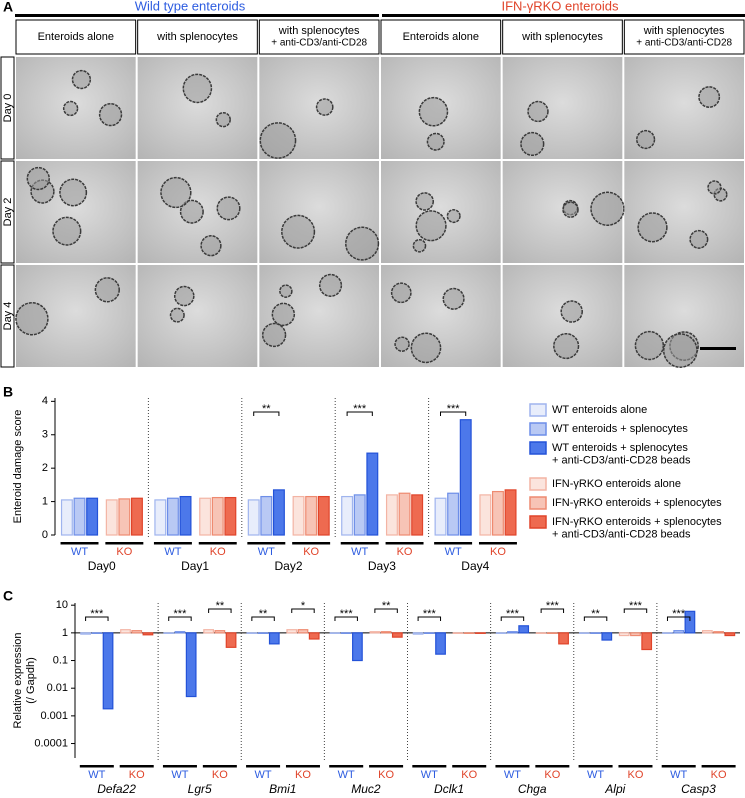 The image size is (745, 798). Describe the element at coordinates (382, 566) in the screenshot. I see `category-label: Day3` at that location.